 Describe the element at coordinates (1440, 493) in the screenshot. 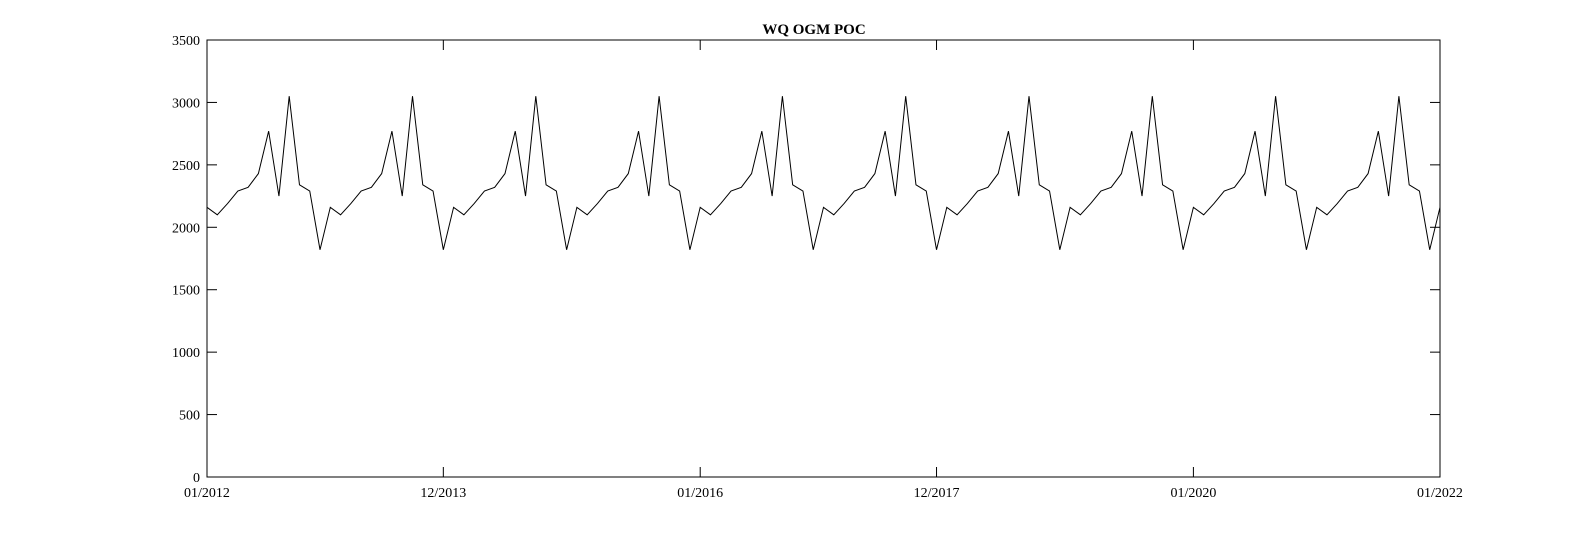

I see `x-tick-label: 01/2022` at that location.